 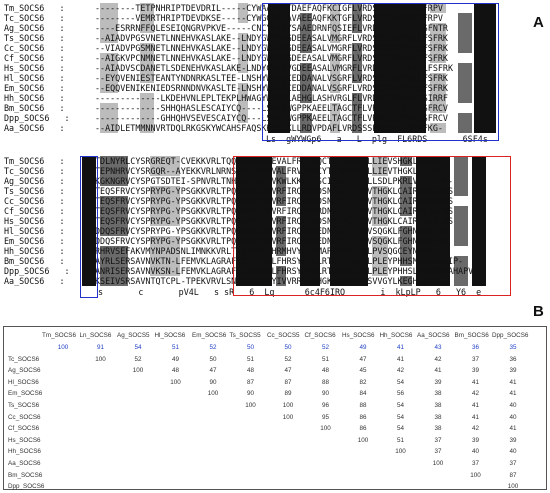 What do you see at coordinates (24, 441) in the screenshot?
I see `matrix-row-name: Hs_SOCS6` at bounding box center [24, 441].